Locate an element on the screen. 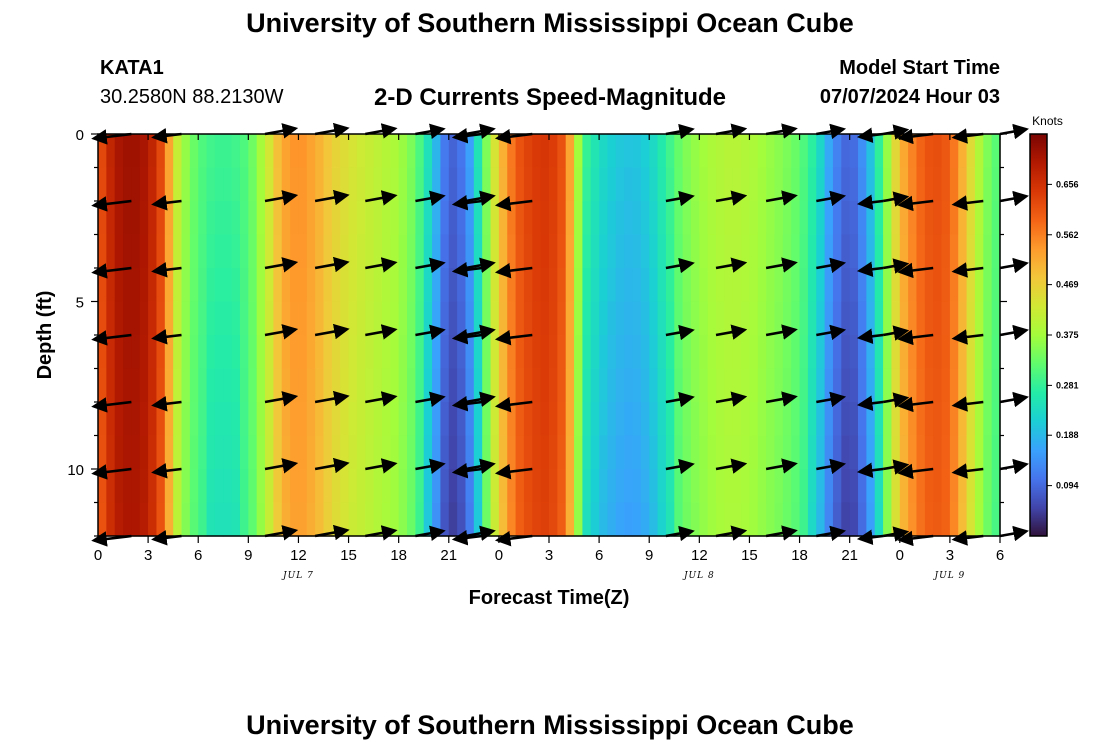  y-tick-label: 0 is located at coordinates (80, 135).